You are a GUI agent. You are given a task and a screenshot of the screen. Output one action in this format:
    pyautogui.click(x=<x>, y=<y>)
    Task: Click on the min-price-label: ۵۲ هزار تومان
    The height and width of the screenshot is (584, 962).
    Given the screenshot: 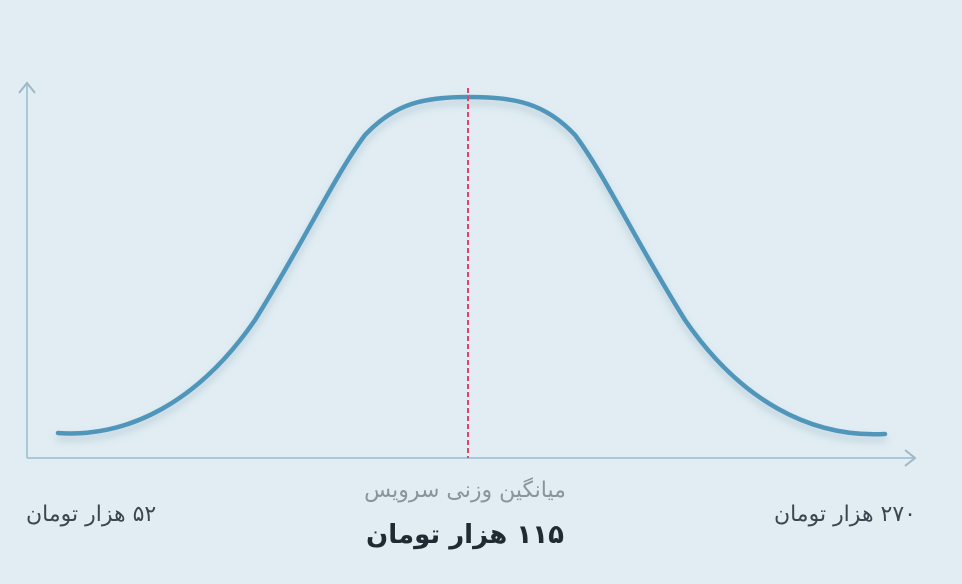 What is the action you would take?
    pyautogui.click(x=91, y=514)
    